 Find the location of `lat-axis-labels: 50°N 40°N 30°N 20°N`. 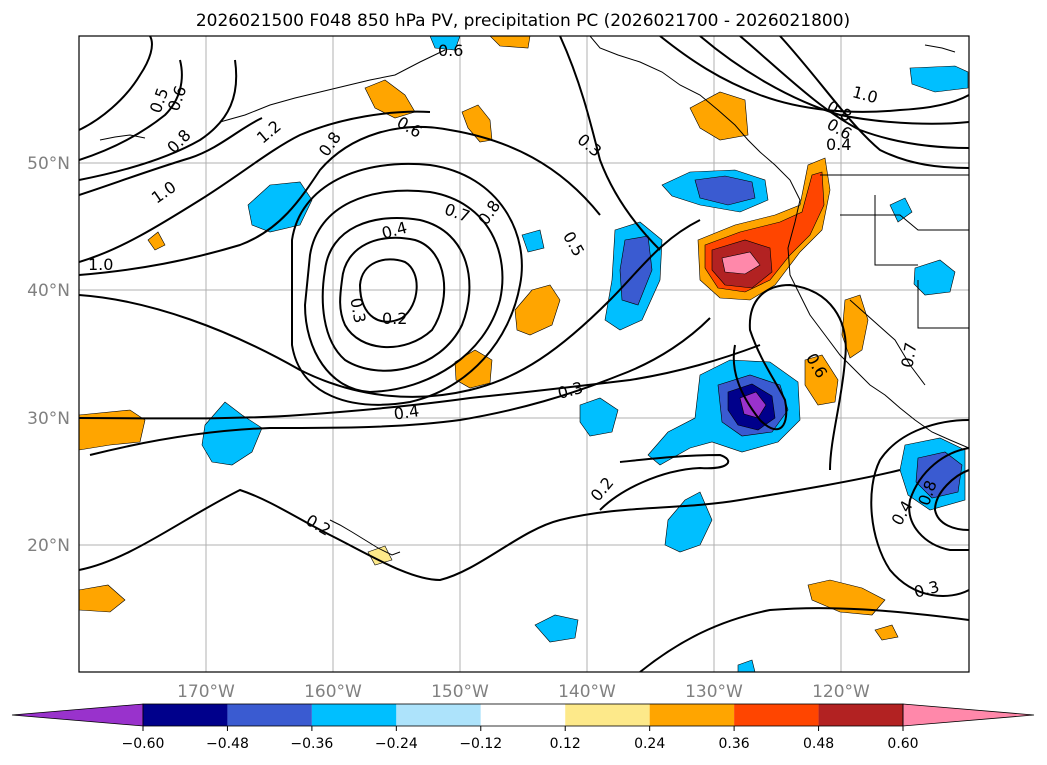

lat-axis-labels: 50°N 40°N 30°N 20°N is located at coordinates (48, 355).